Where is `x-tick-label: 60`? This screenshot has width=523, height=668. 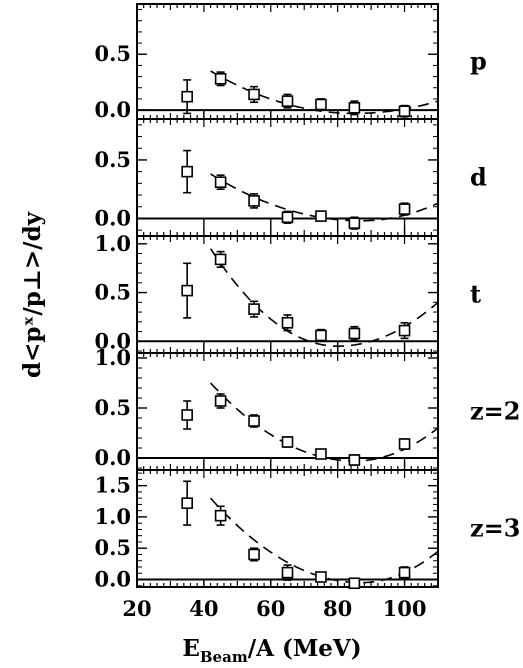
x-tick-label: 60 is located at coordinates (270, 608).